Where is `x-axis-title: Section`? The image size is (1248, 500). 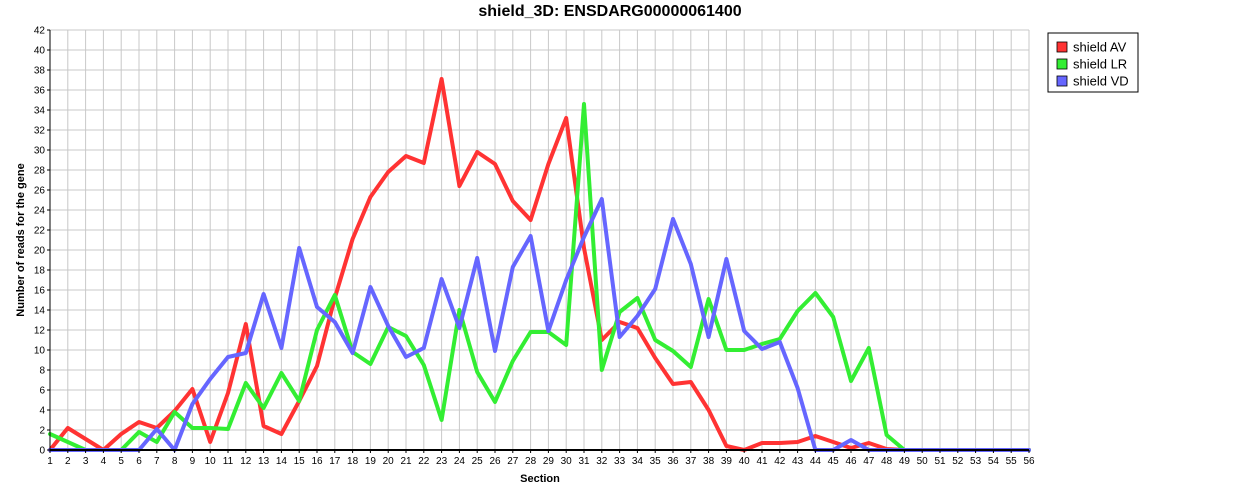 x-axis-title: Section is located at coordinates (540, 479).